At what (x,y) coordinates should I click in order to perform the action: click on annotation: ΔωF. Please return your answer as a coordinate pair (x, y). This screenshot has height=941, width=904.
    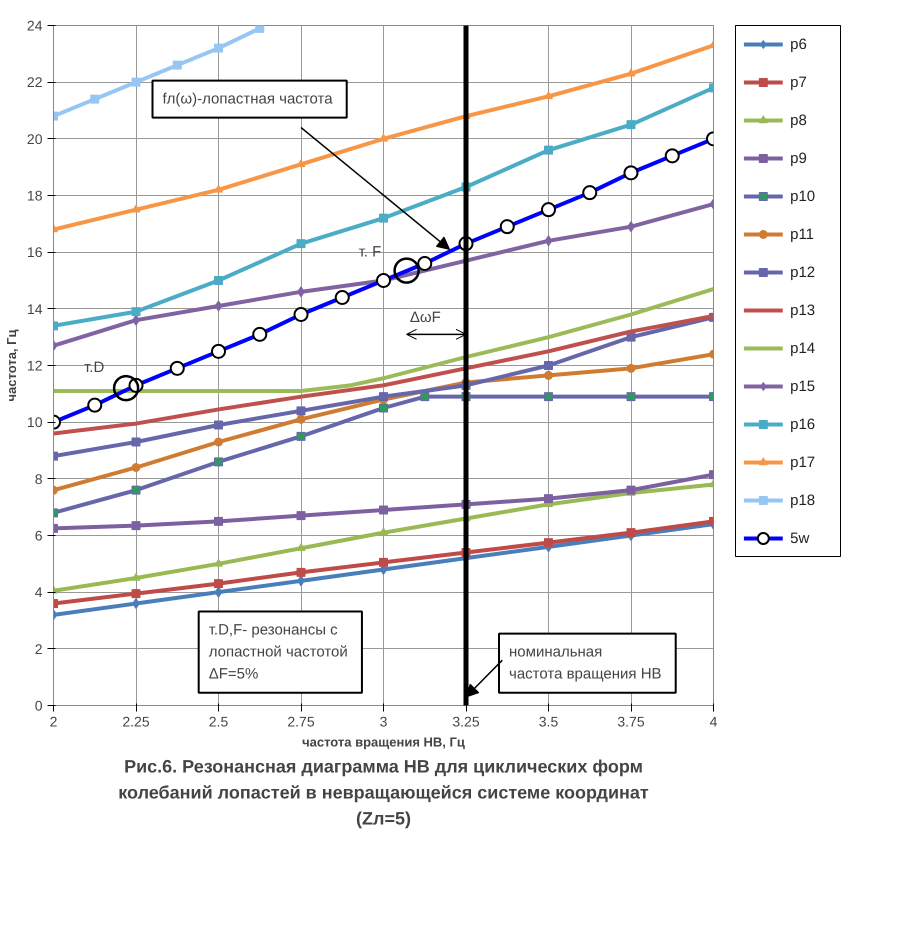
    Looking at the image, I should click on (425, 317).